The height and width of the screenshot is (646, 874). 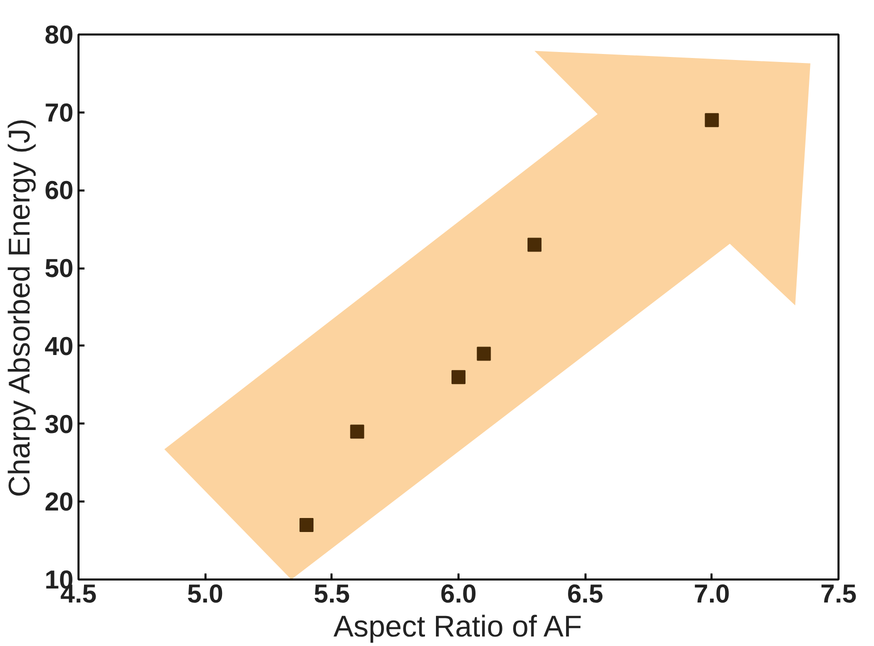 I want to click on x-tick-label: 5.5, so click(x=332, y=593).